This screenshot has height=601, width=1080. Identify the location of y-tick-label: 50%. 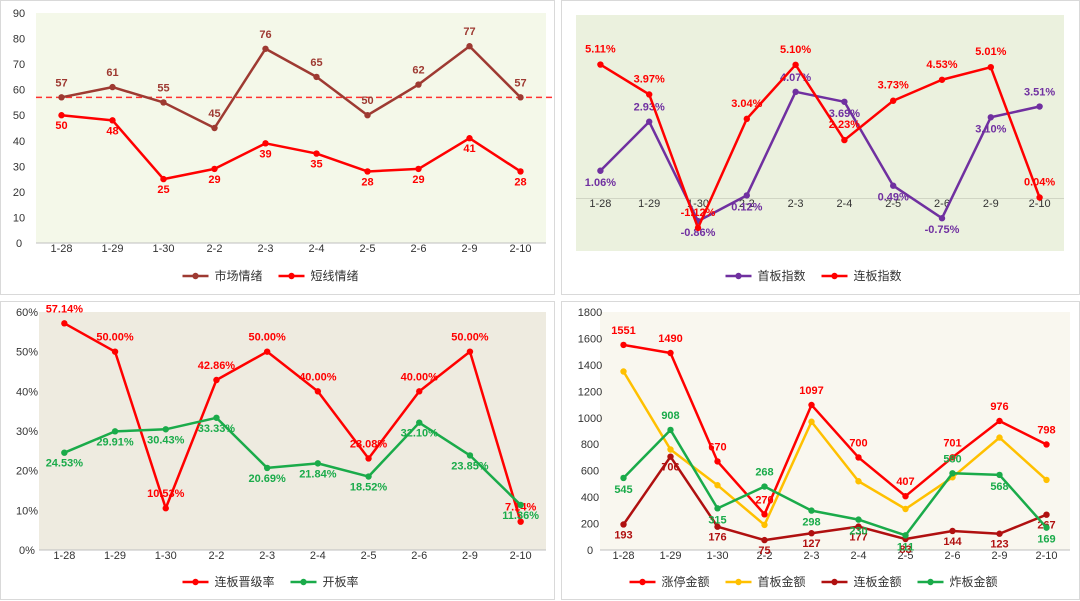
(27, 353).